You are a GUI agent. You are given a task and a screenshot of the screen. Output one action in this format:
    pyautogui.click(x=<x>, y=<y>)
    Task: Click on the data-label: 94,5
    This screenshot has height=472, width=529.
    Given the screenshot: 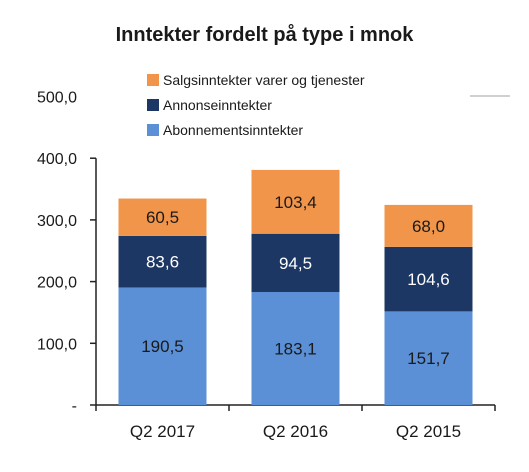 What is the action you would take?
    pyautogui.click(x=295, y=263)
    